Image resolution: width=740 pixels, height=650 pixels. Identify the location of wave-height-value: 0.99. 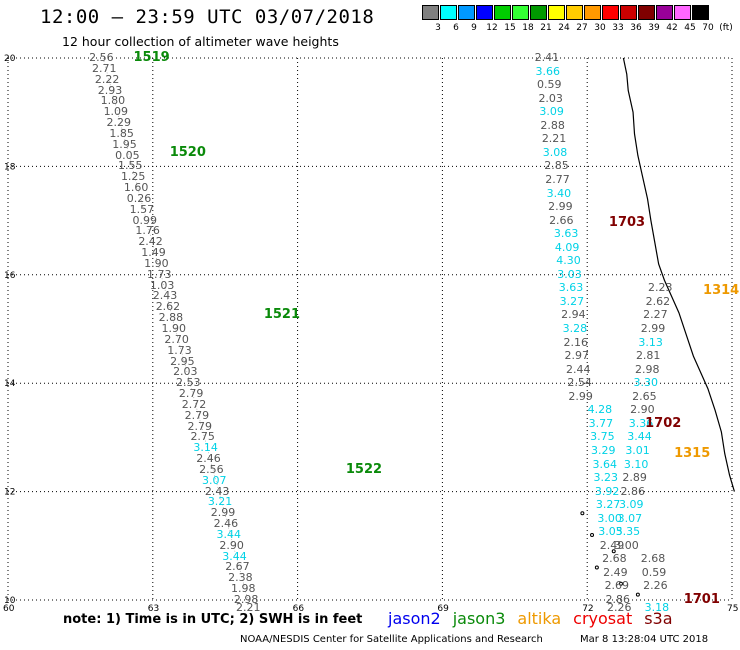
(145, 220).